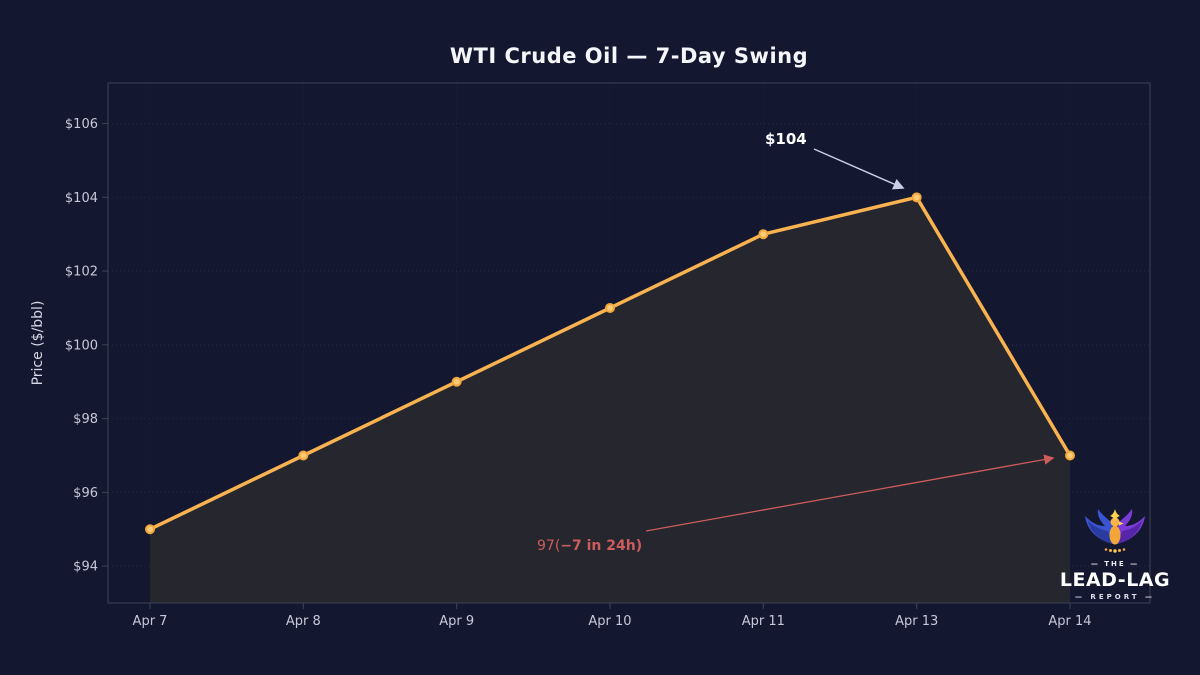 This screenshot has width=1200, height=675. Describe the element at coordinates (629, 56) in the screenshot. I see `chart-title: WTI Crude Oil — 7-Day Swing` at that location.